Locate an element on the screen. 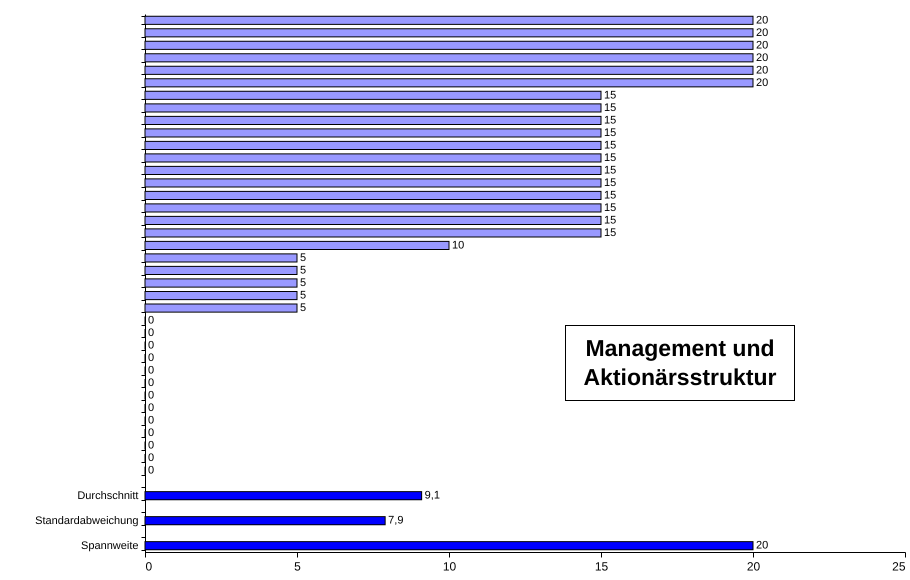 This screenshot has width=910, height=580. data-label: 7,9 is located at coordinates (396, 520).